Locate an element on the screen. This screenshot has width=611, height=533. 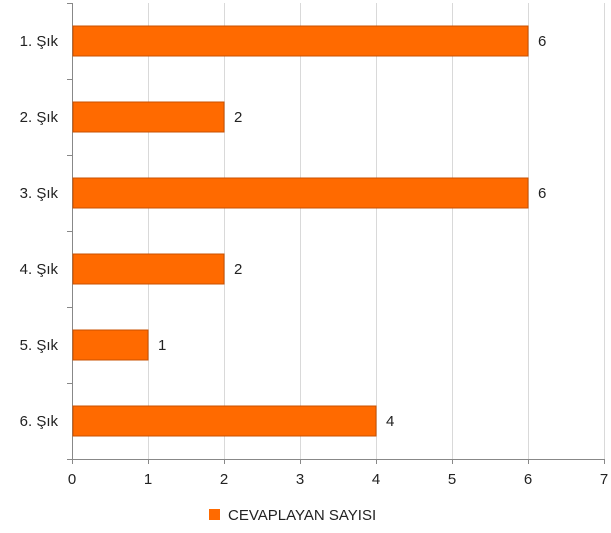
legend-label: CEVAPLAYAN SAYISI is located at coordinates (302, 515).